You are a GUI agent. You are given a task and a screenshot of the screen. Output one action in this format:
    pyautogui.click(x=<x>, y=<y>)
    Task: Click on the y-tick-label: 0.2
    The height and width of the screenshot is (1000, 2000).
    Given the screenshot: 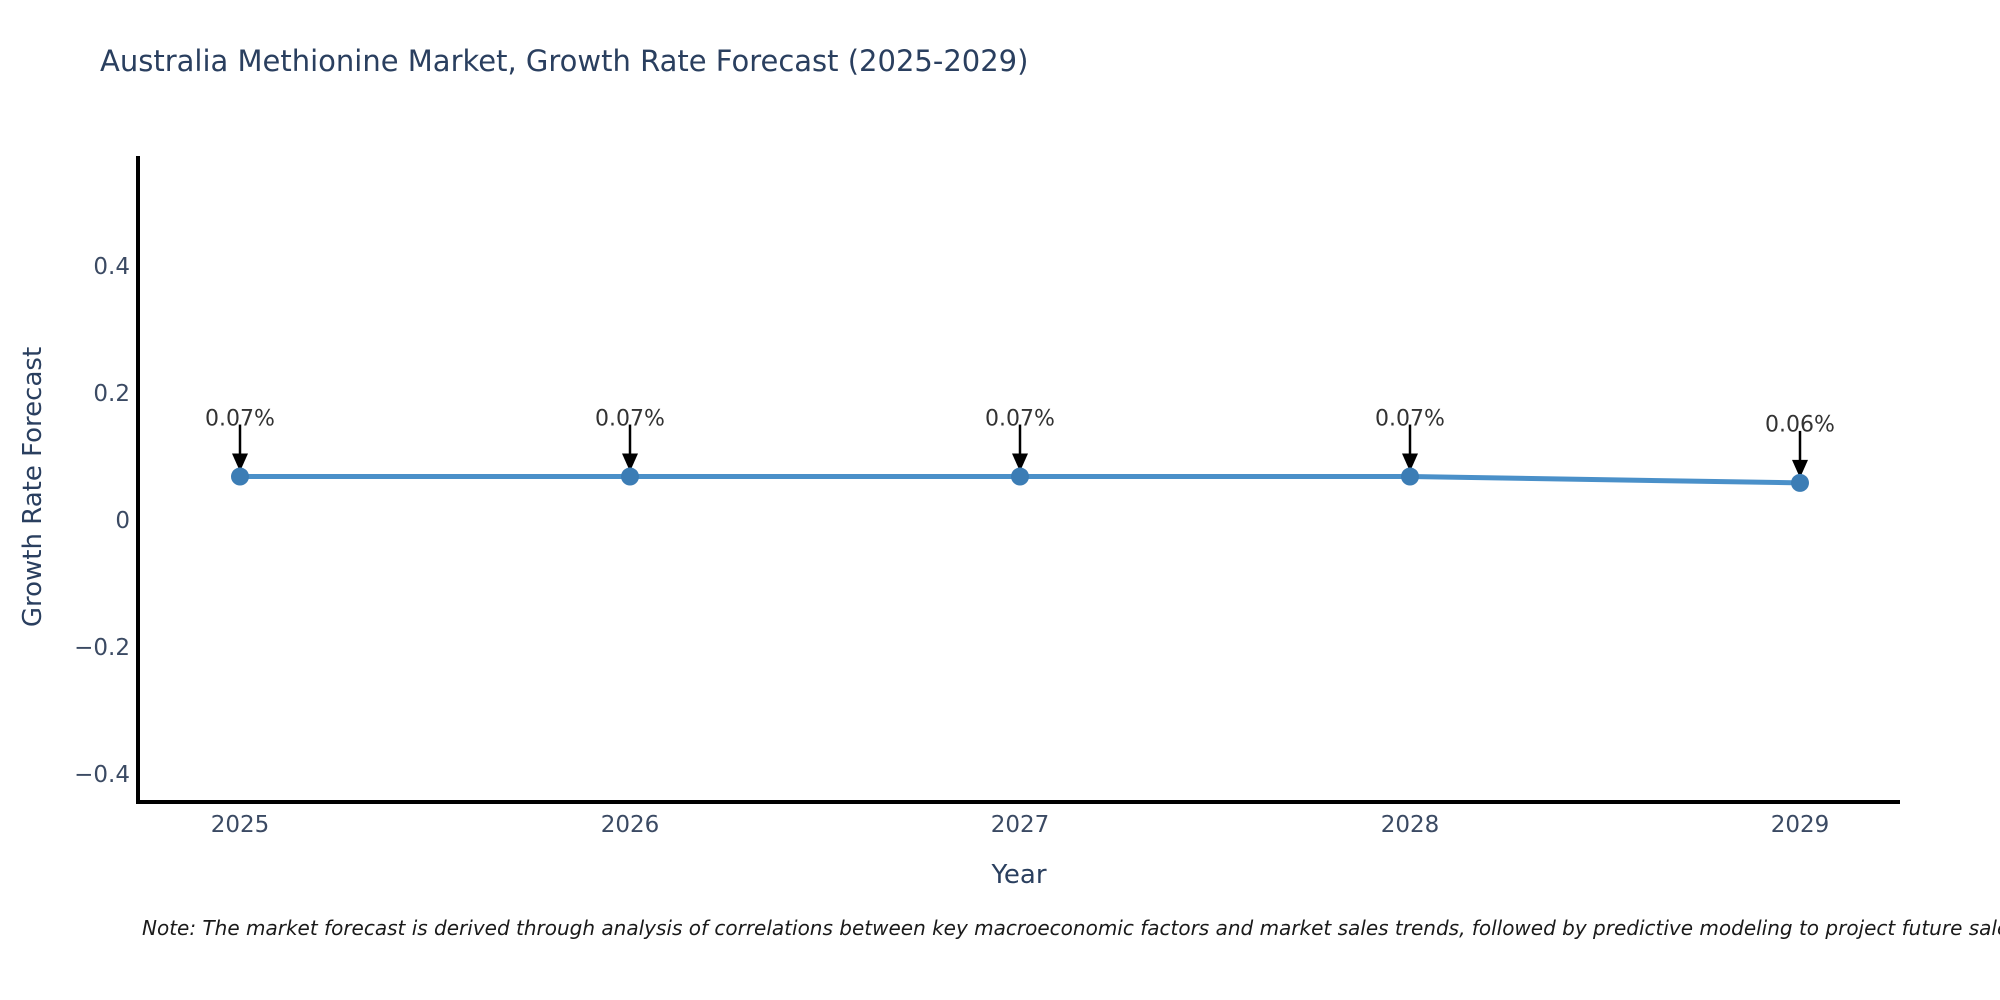 What is the action you would take?
    pyautogui.click(x=111, y=394)
    